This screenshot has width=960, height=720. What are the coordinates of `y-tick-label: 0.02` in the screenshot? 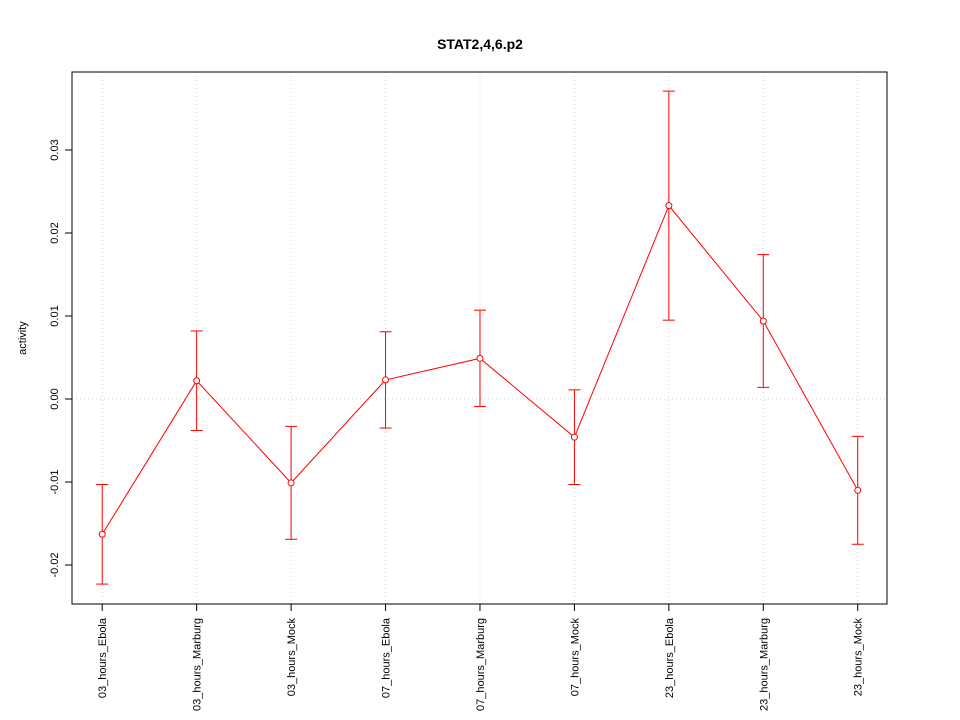 It's located at (55, 232).